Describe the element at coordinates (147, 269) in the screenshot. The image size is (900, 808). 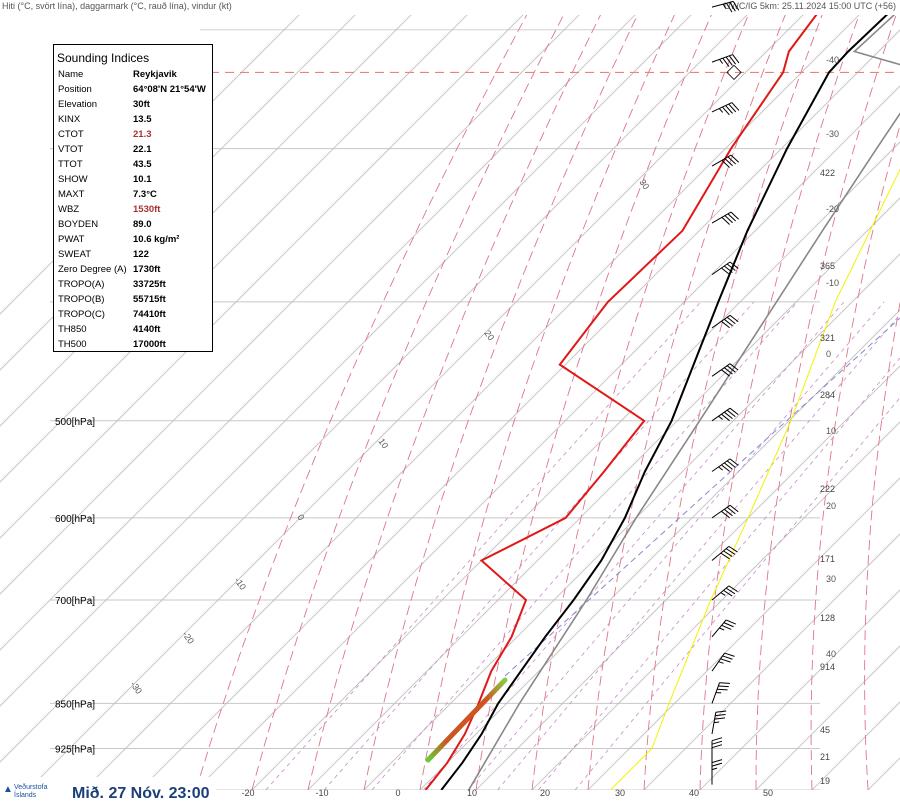
I see `indices-value: 1730ft` at that location.